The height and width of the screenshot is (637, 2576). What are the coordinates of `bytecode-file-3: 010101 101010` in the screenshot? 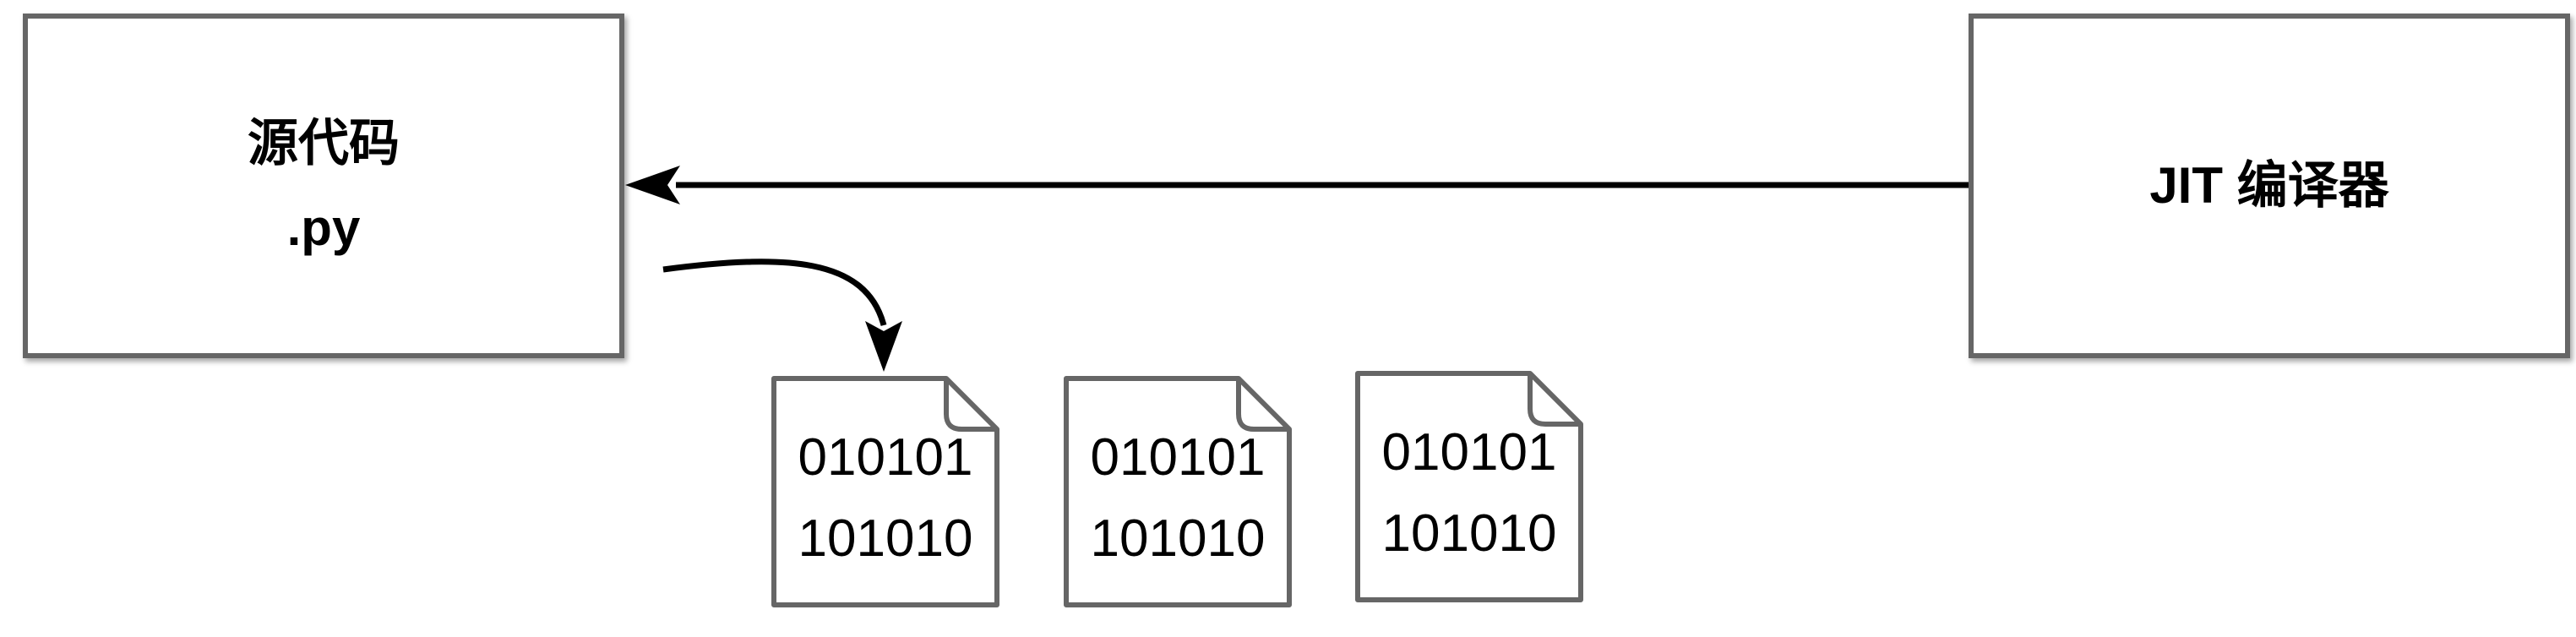 It's located at (1469, 487).